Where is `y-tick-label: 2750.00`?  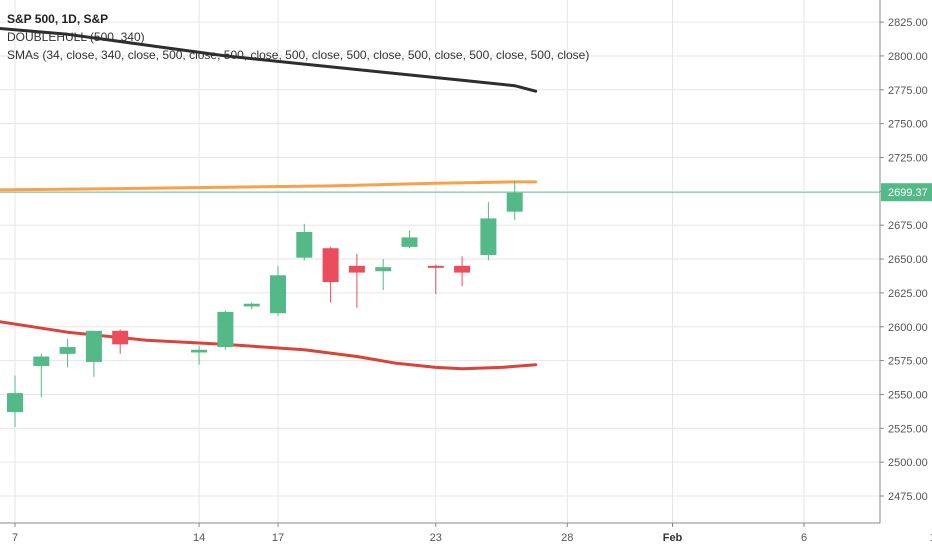 y-tick-label: 2750.00 is located at coordinates (908, 125).